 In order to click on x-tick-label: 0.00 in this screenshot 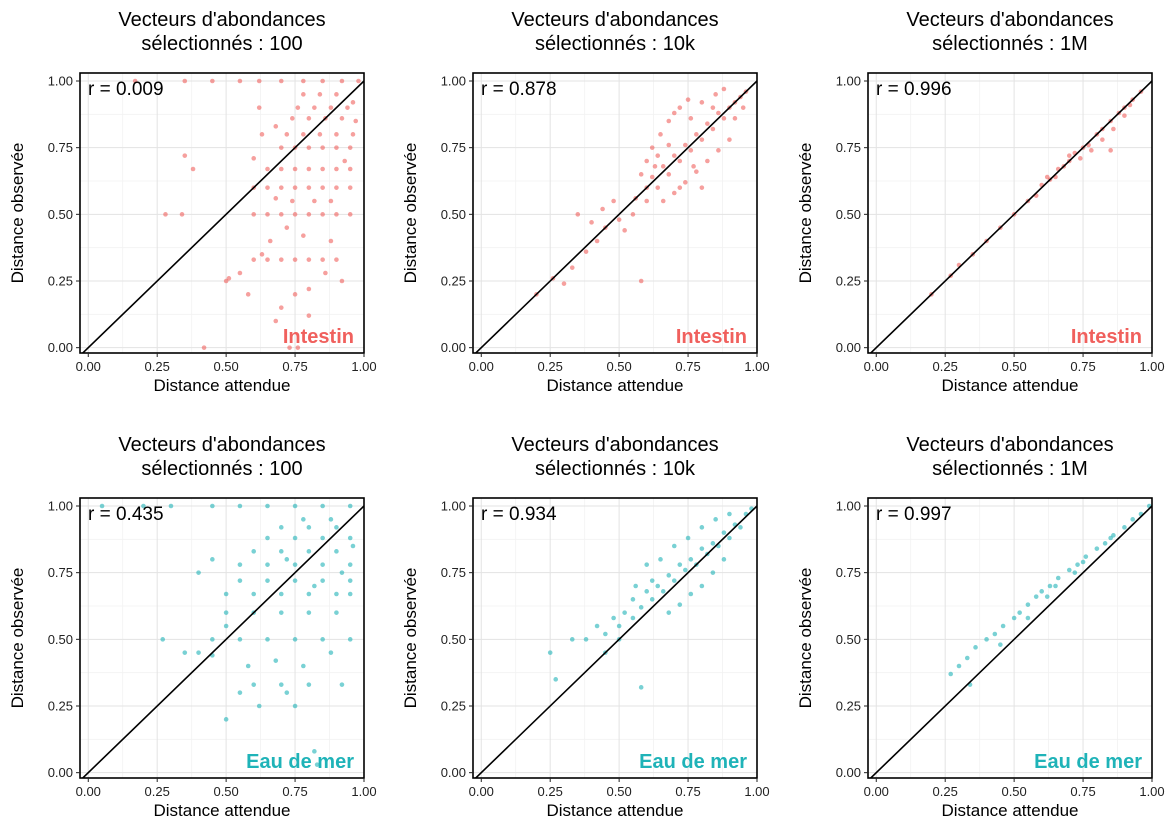, I will do `click(876, 791)`.